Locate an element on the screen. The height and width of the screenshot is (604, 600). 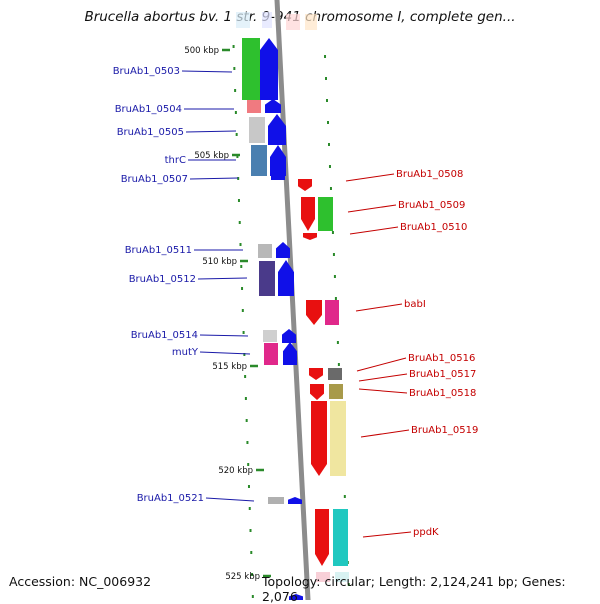
gene-label-mutY: mutY is located at coordinates (185, 352).